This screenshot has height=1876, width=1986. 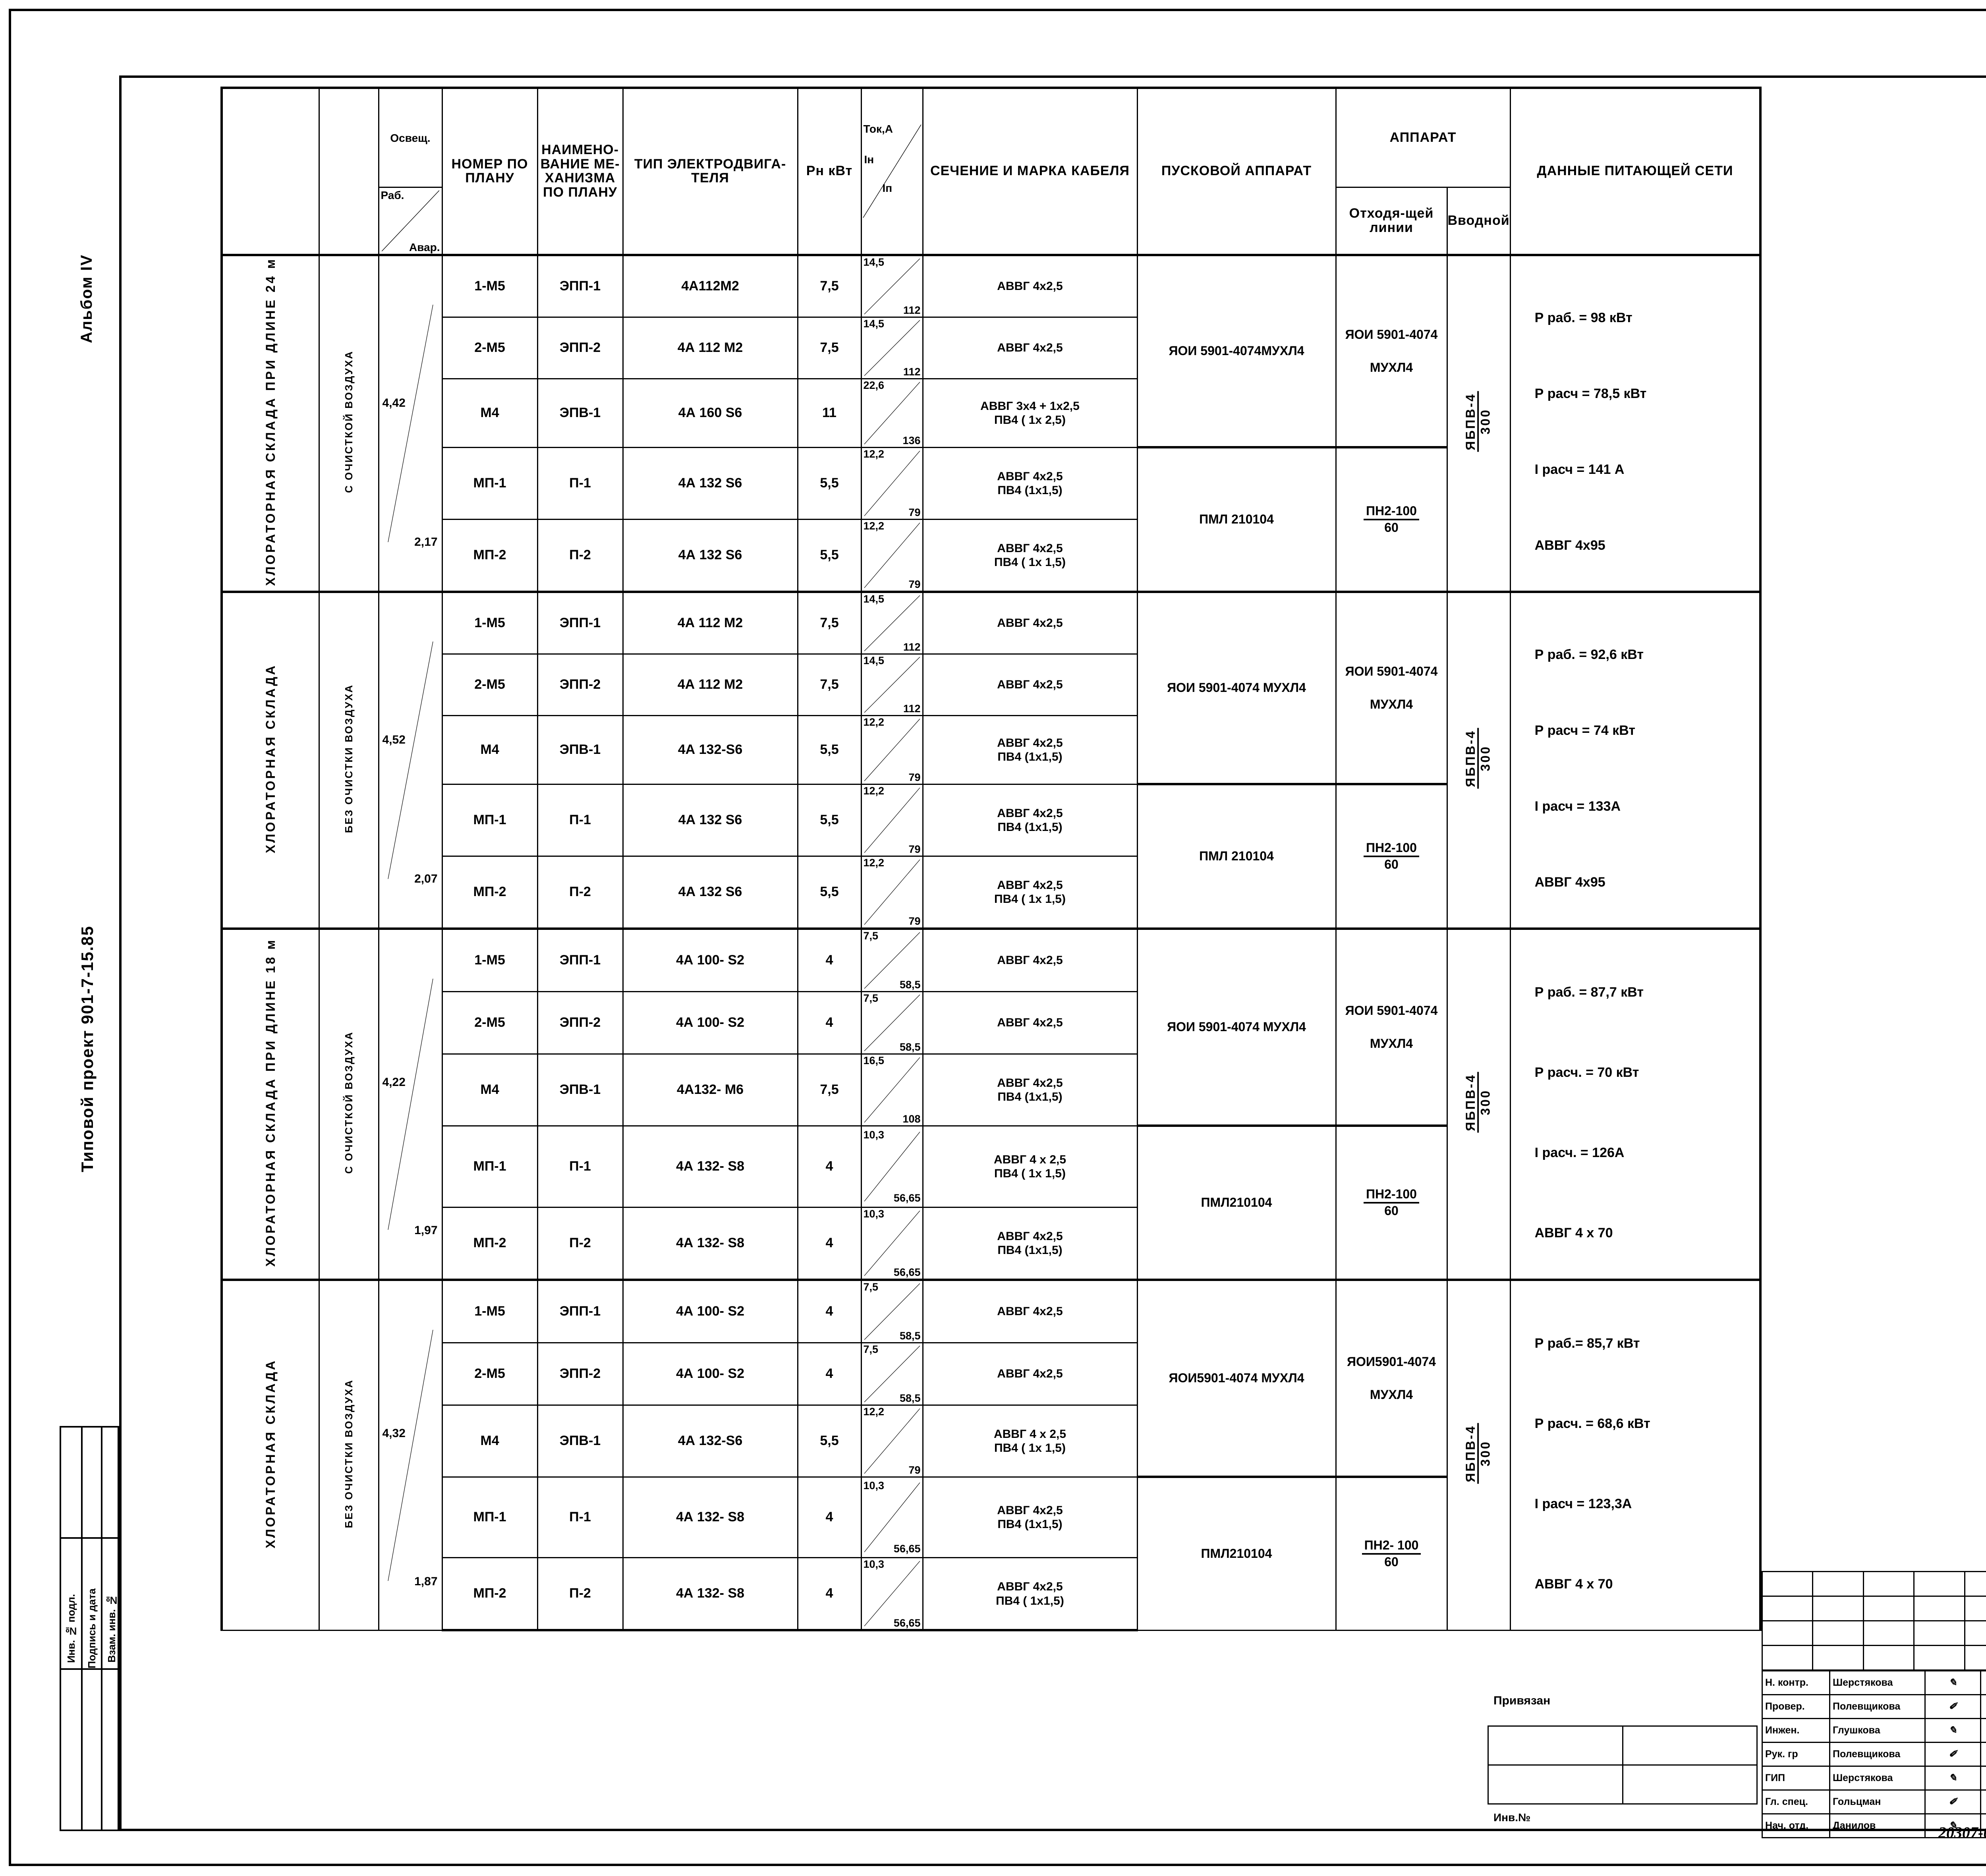 What do you see at coordinates (410, 1103) in the screenshot?
I see `row-lighting-load: 4,22 1,97` at bounding box center [410, 1103].